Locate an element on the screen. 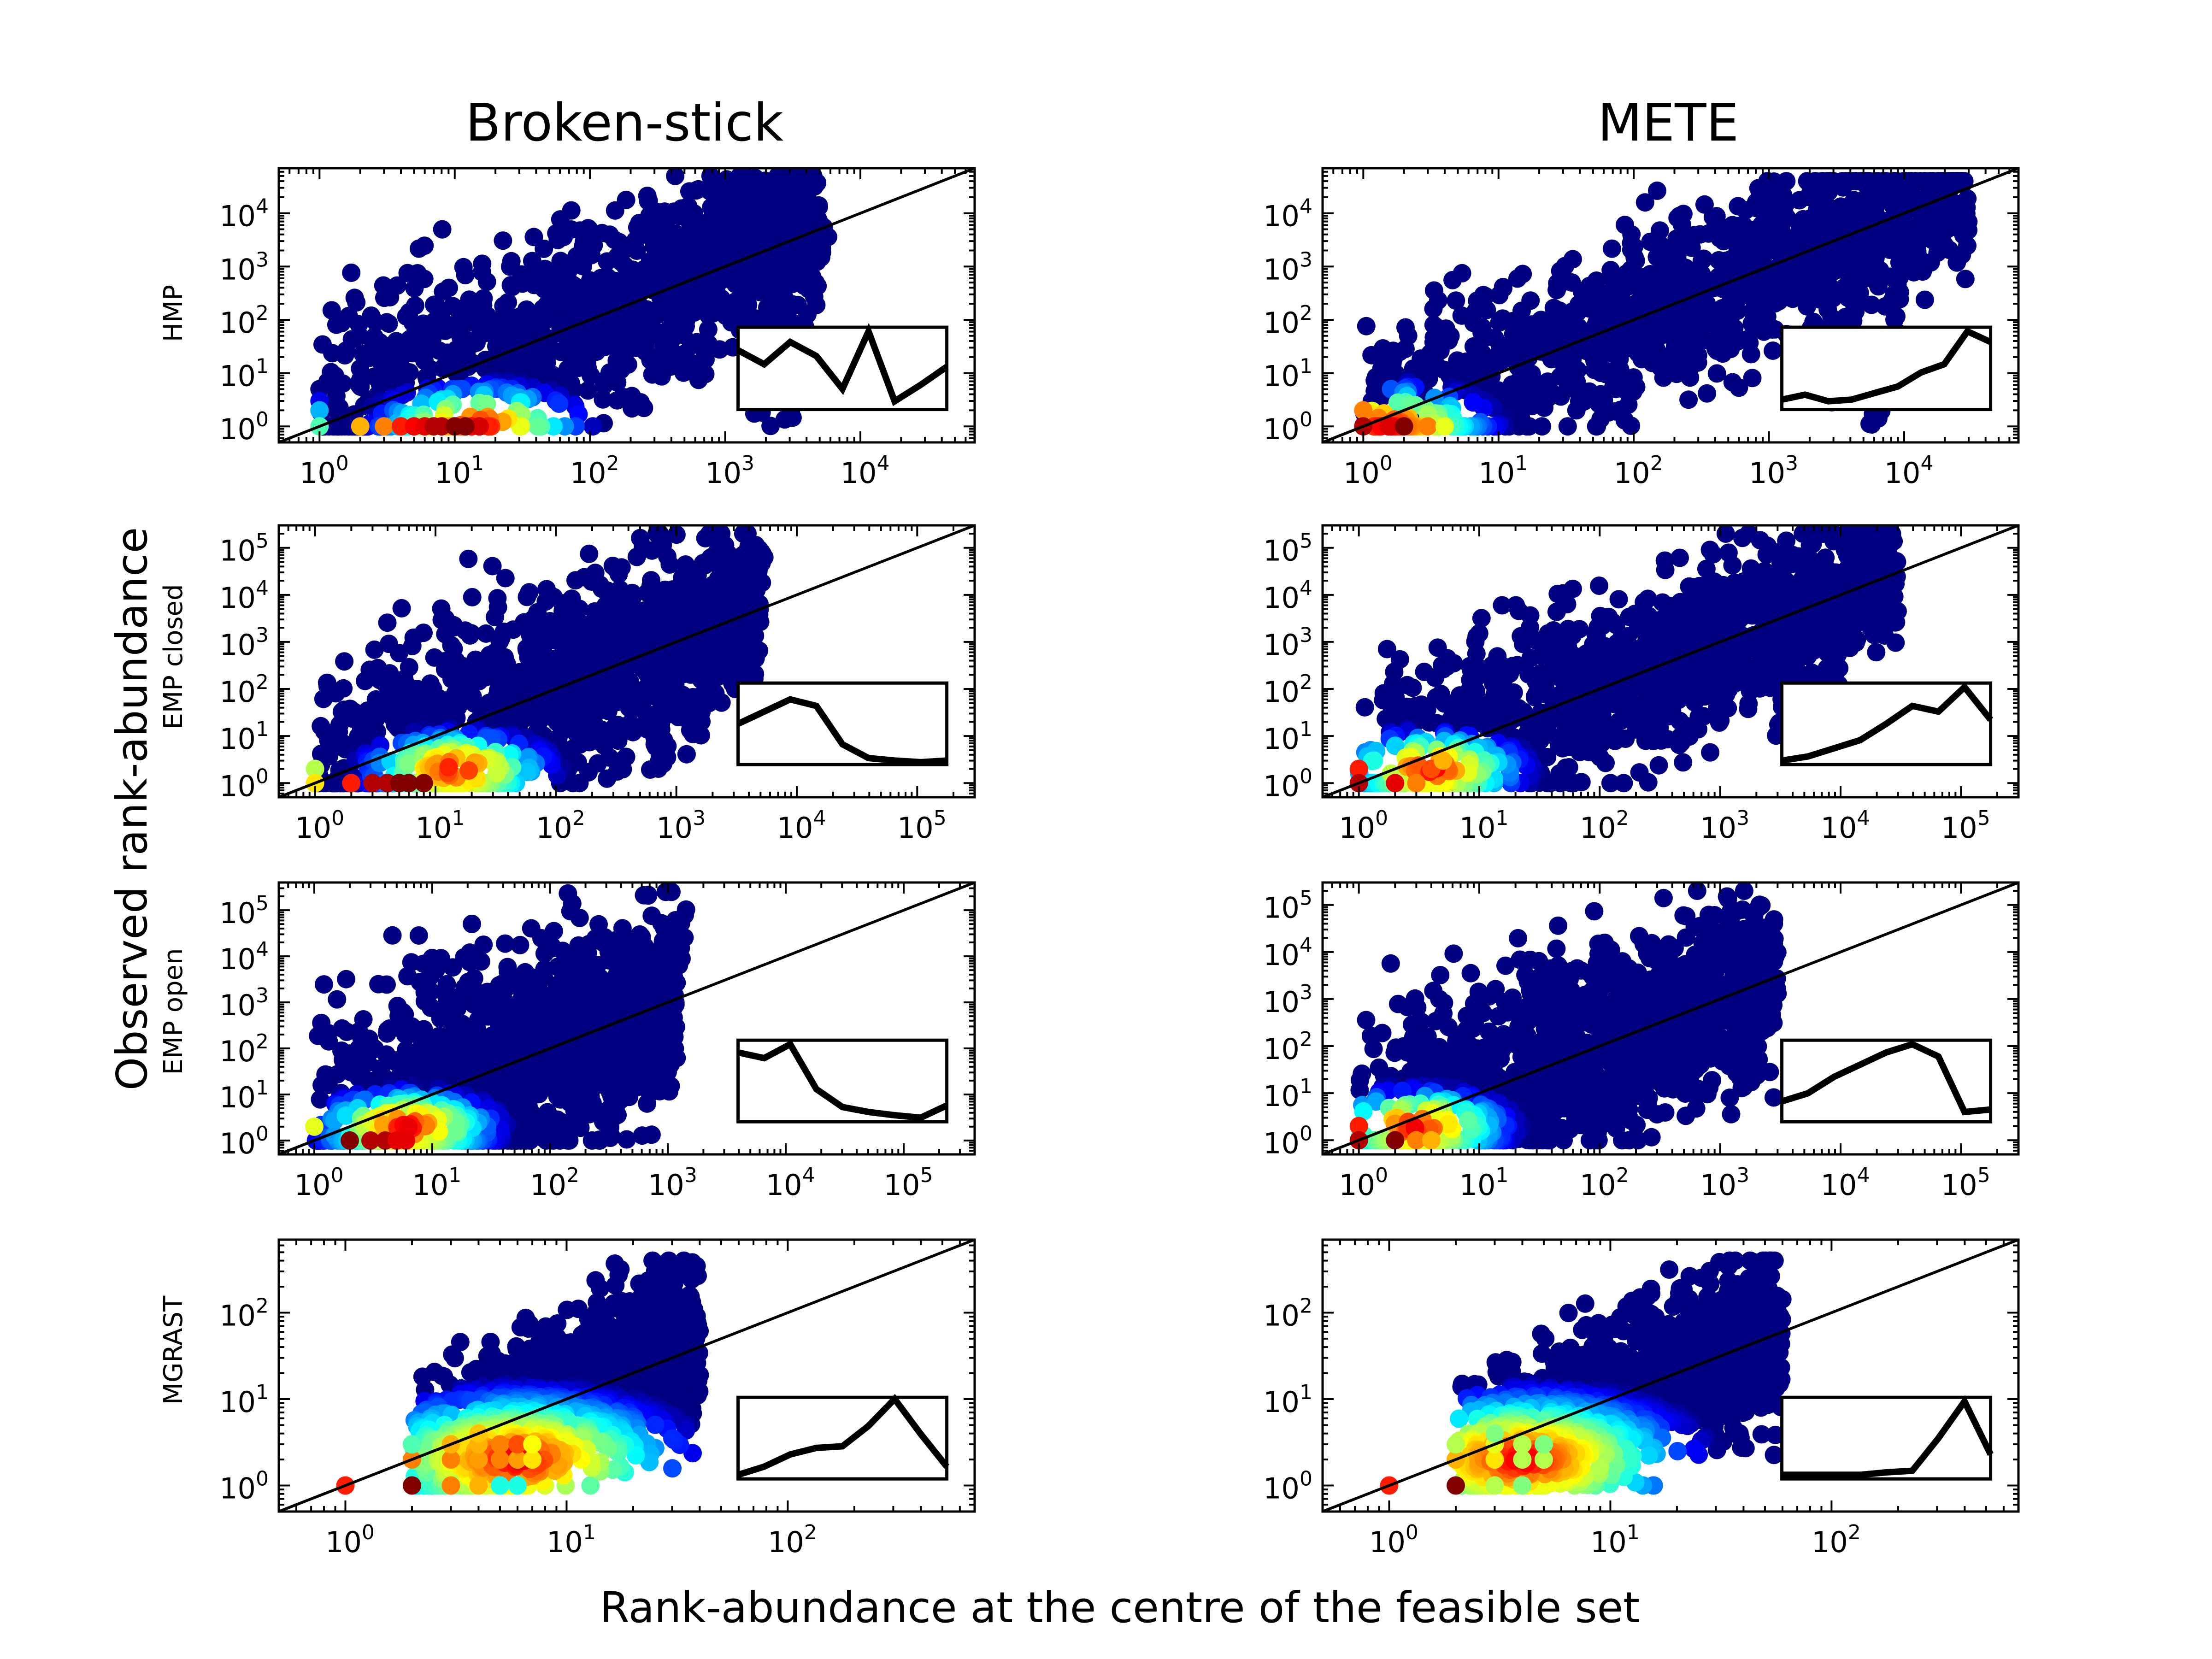  y-tick-label-exponent: 1 is located at coordinates (1306, 366).